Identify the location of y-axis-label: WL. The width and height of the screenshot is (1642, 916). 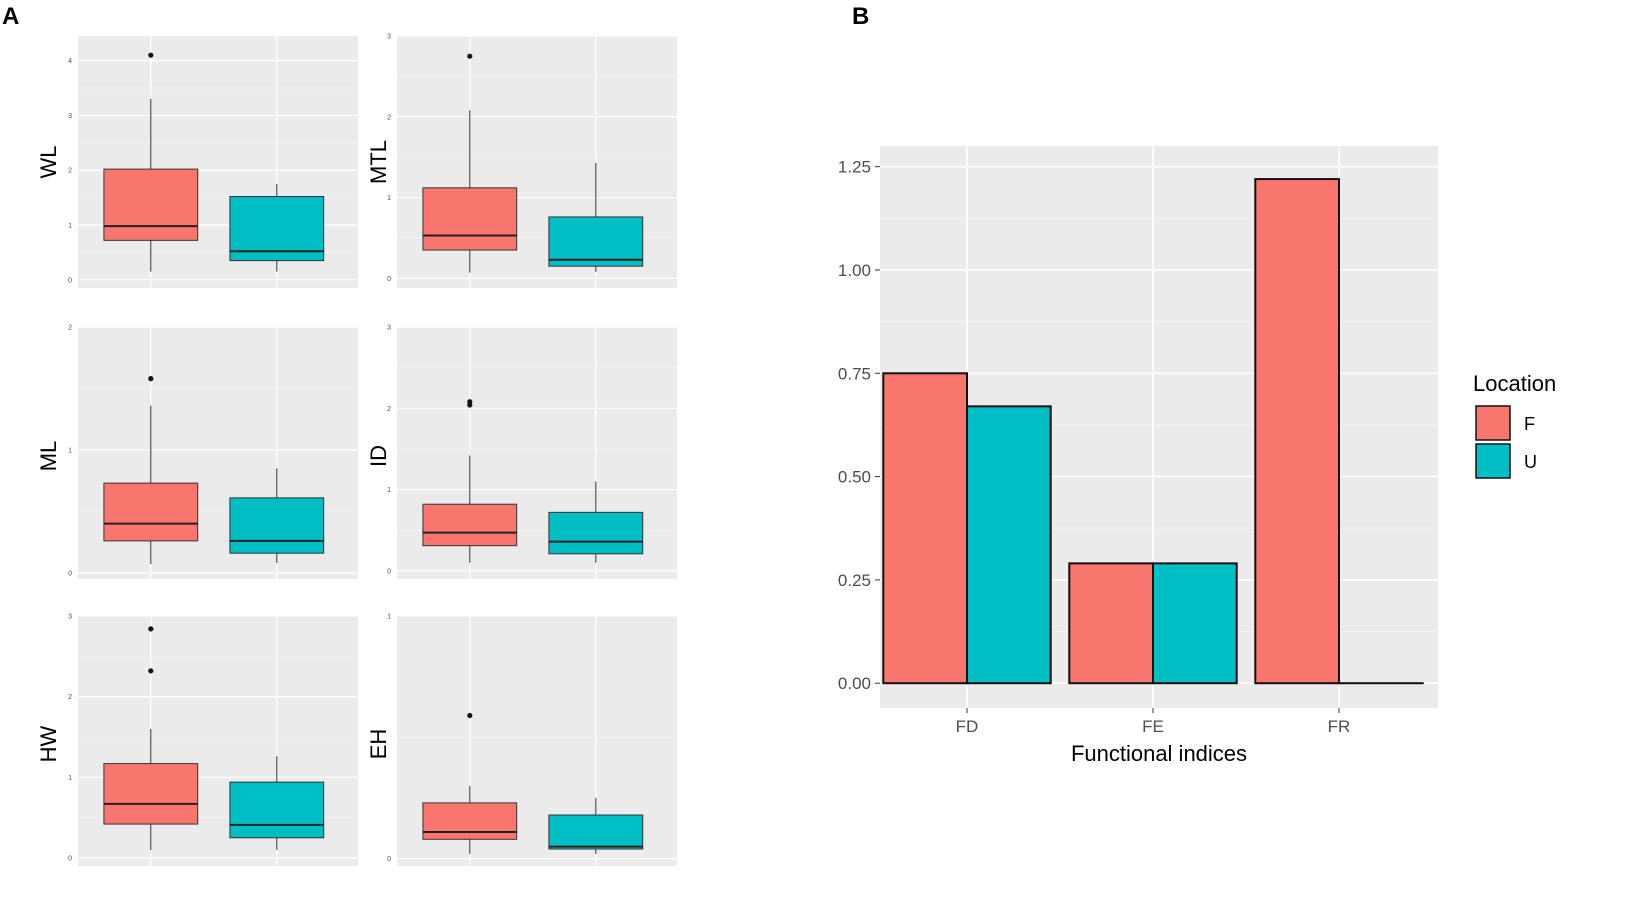
(48, 162).